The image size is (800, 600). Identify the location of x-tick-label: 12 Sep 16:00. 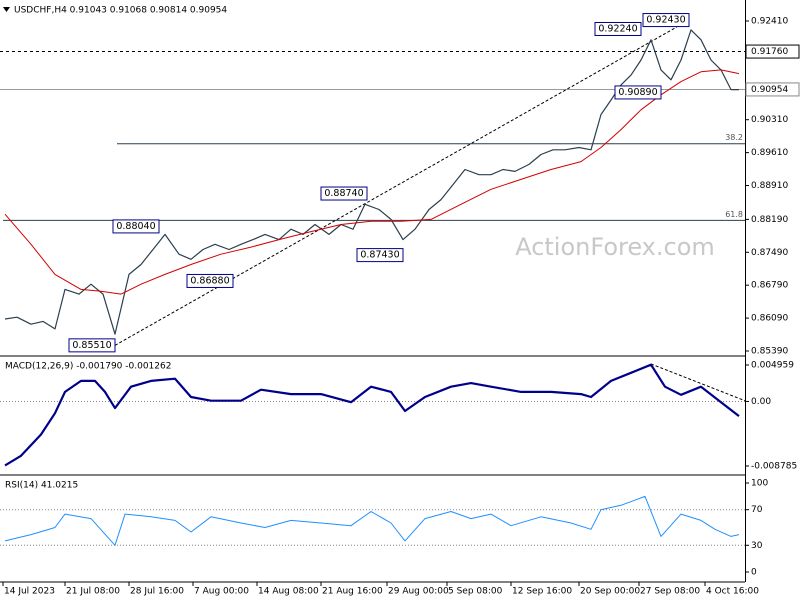
(542, 592).